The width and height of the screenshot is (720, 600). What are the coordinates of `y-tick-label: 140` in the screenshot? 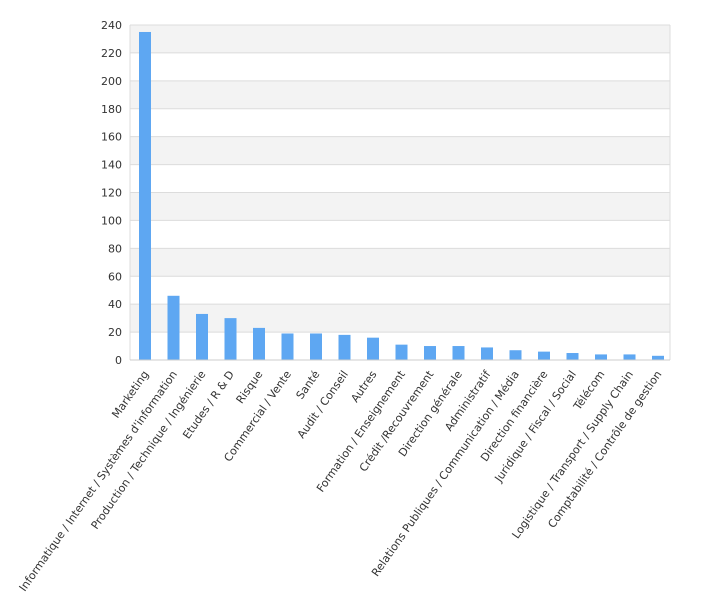 It's located at (111, 165).